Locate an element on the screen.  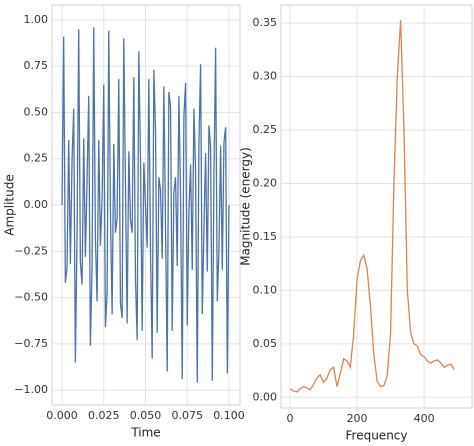
y-tick-label: 0.10 is located at coordinates (265, 289).